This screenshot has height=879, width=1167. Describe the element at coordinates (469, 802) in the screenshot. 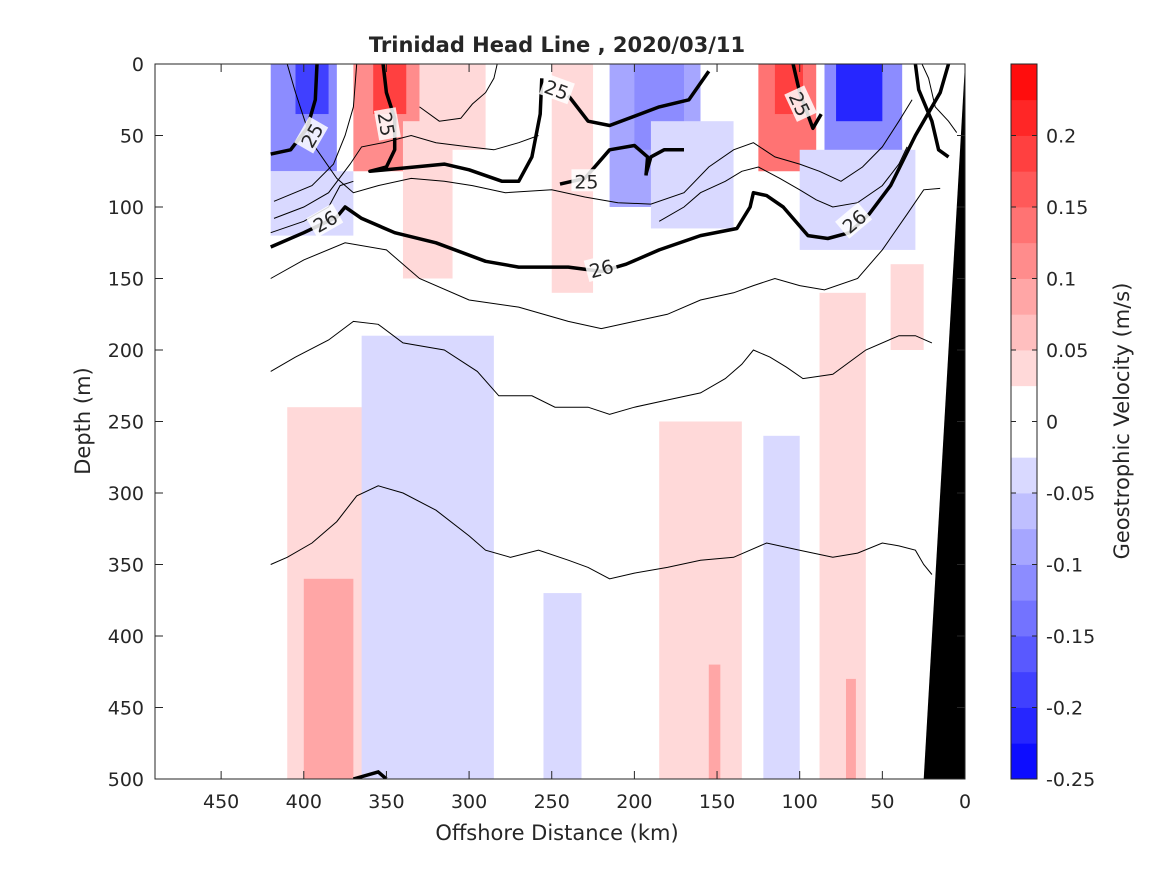

I see `x-tick-label: 300` at that location.